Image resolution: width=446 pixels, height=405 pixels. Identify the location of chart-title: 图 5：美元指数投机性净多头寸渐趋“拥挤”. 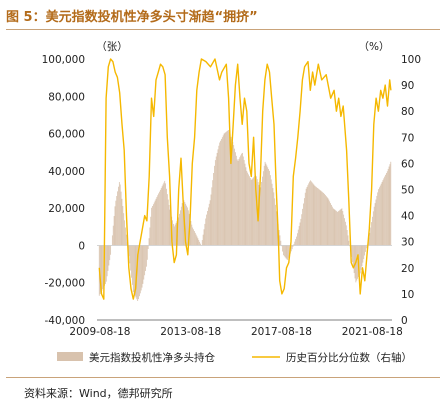
(132, 17).